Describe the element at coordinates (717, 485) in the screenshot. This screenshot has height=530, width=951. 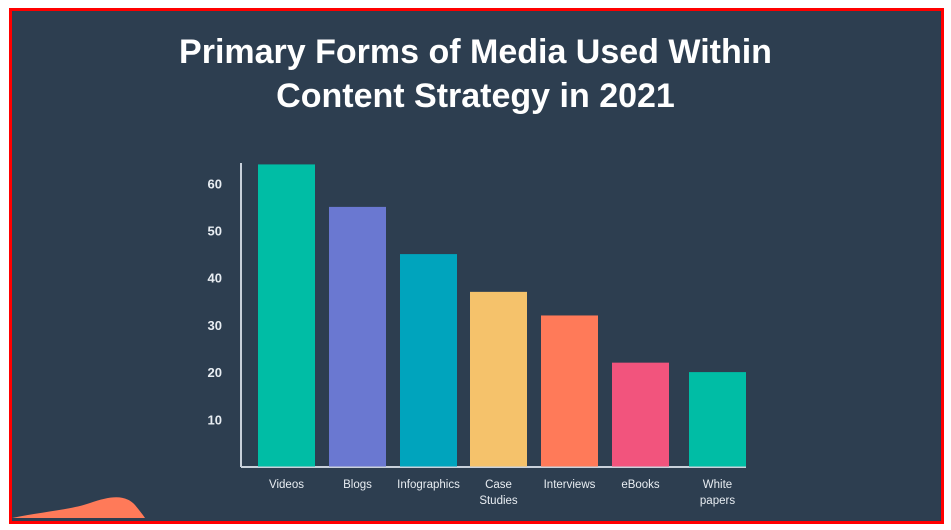
I see `x-tick-label: White` at that location.